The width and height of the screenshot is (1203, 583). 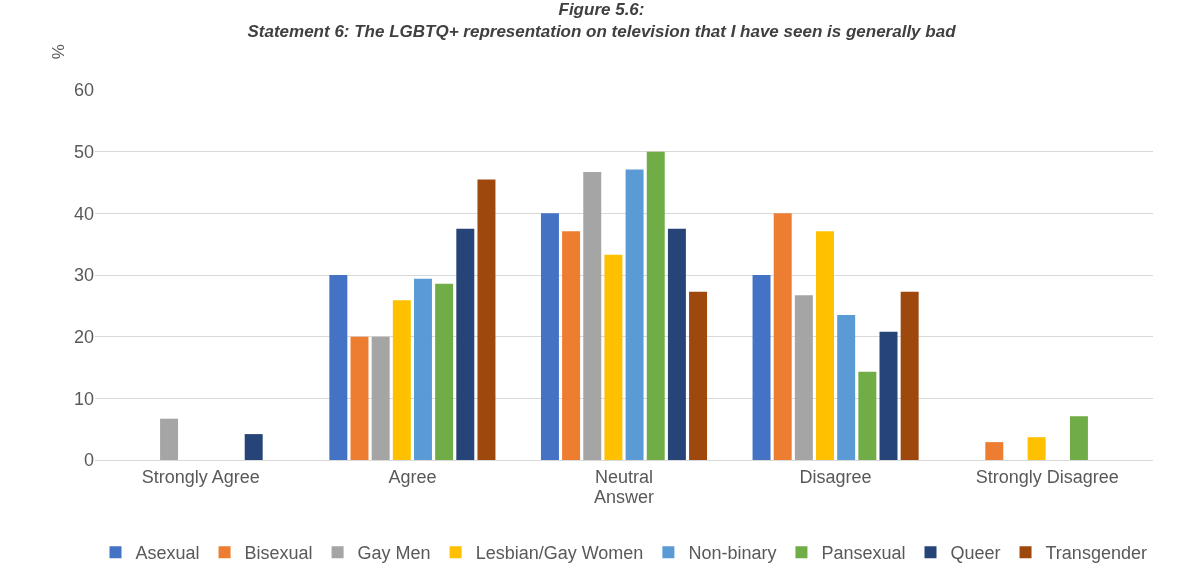 I want to click on x-tick-label: Strongly Agree, so click(x=200, y=476).